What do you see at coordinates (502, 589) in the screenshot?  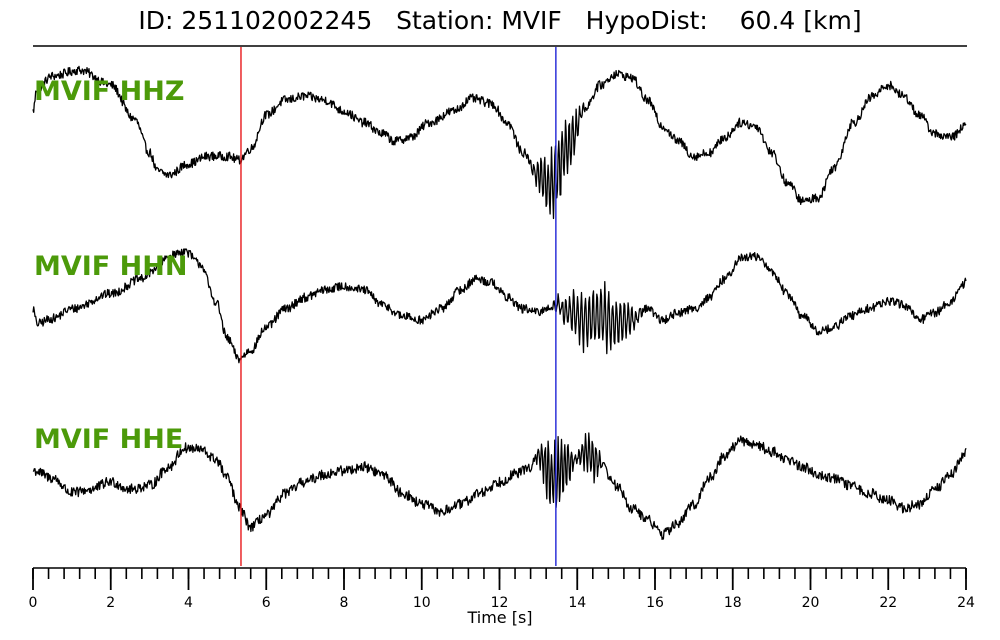 I see `x-axis: 0 2 4 6 8 10 12 14 16 18 20 22 24` at bounding box center [502, 589].